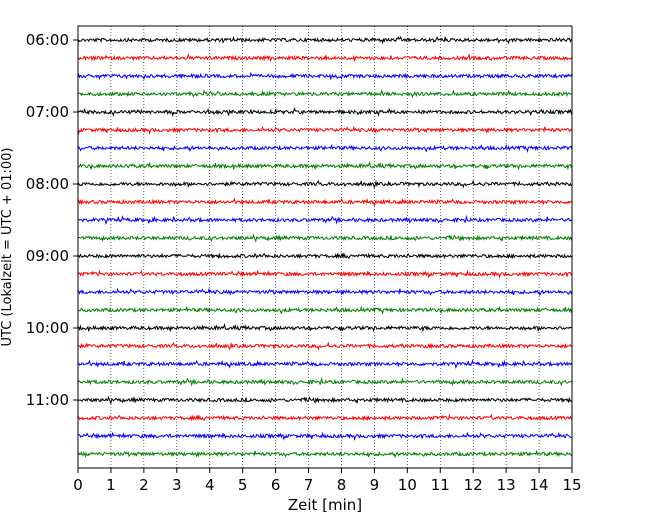  I want to click on x-tick-label: 0, so click(78, 485).